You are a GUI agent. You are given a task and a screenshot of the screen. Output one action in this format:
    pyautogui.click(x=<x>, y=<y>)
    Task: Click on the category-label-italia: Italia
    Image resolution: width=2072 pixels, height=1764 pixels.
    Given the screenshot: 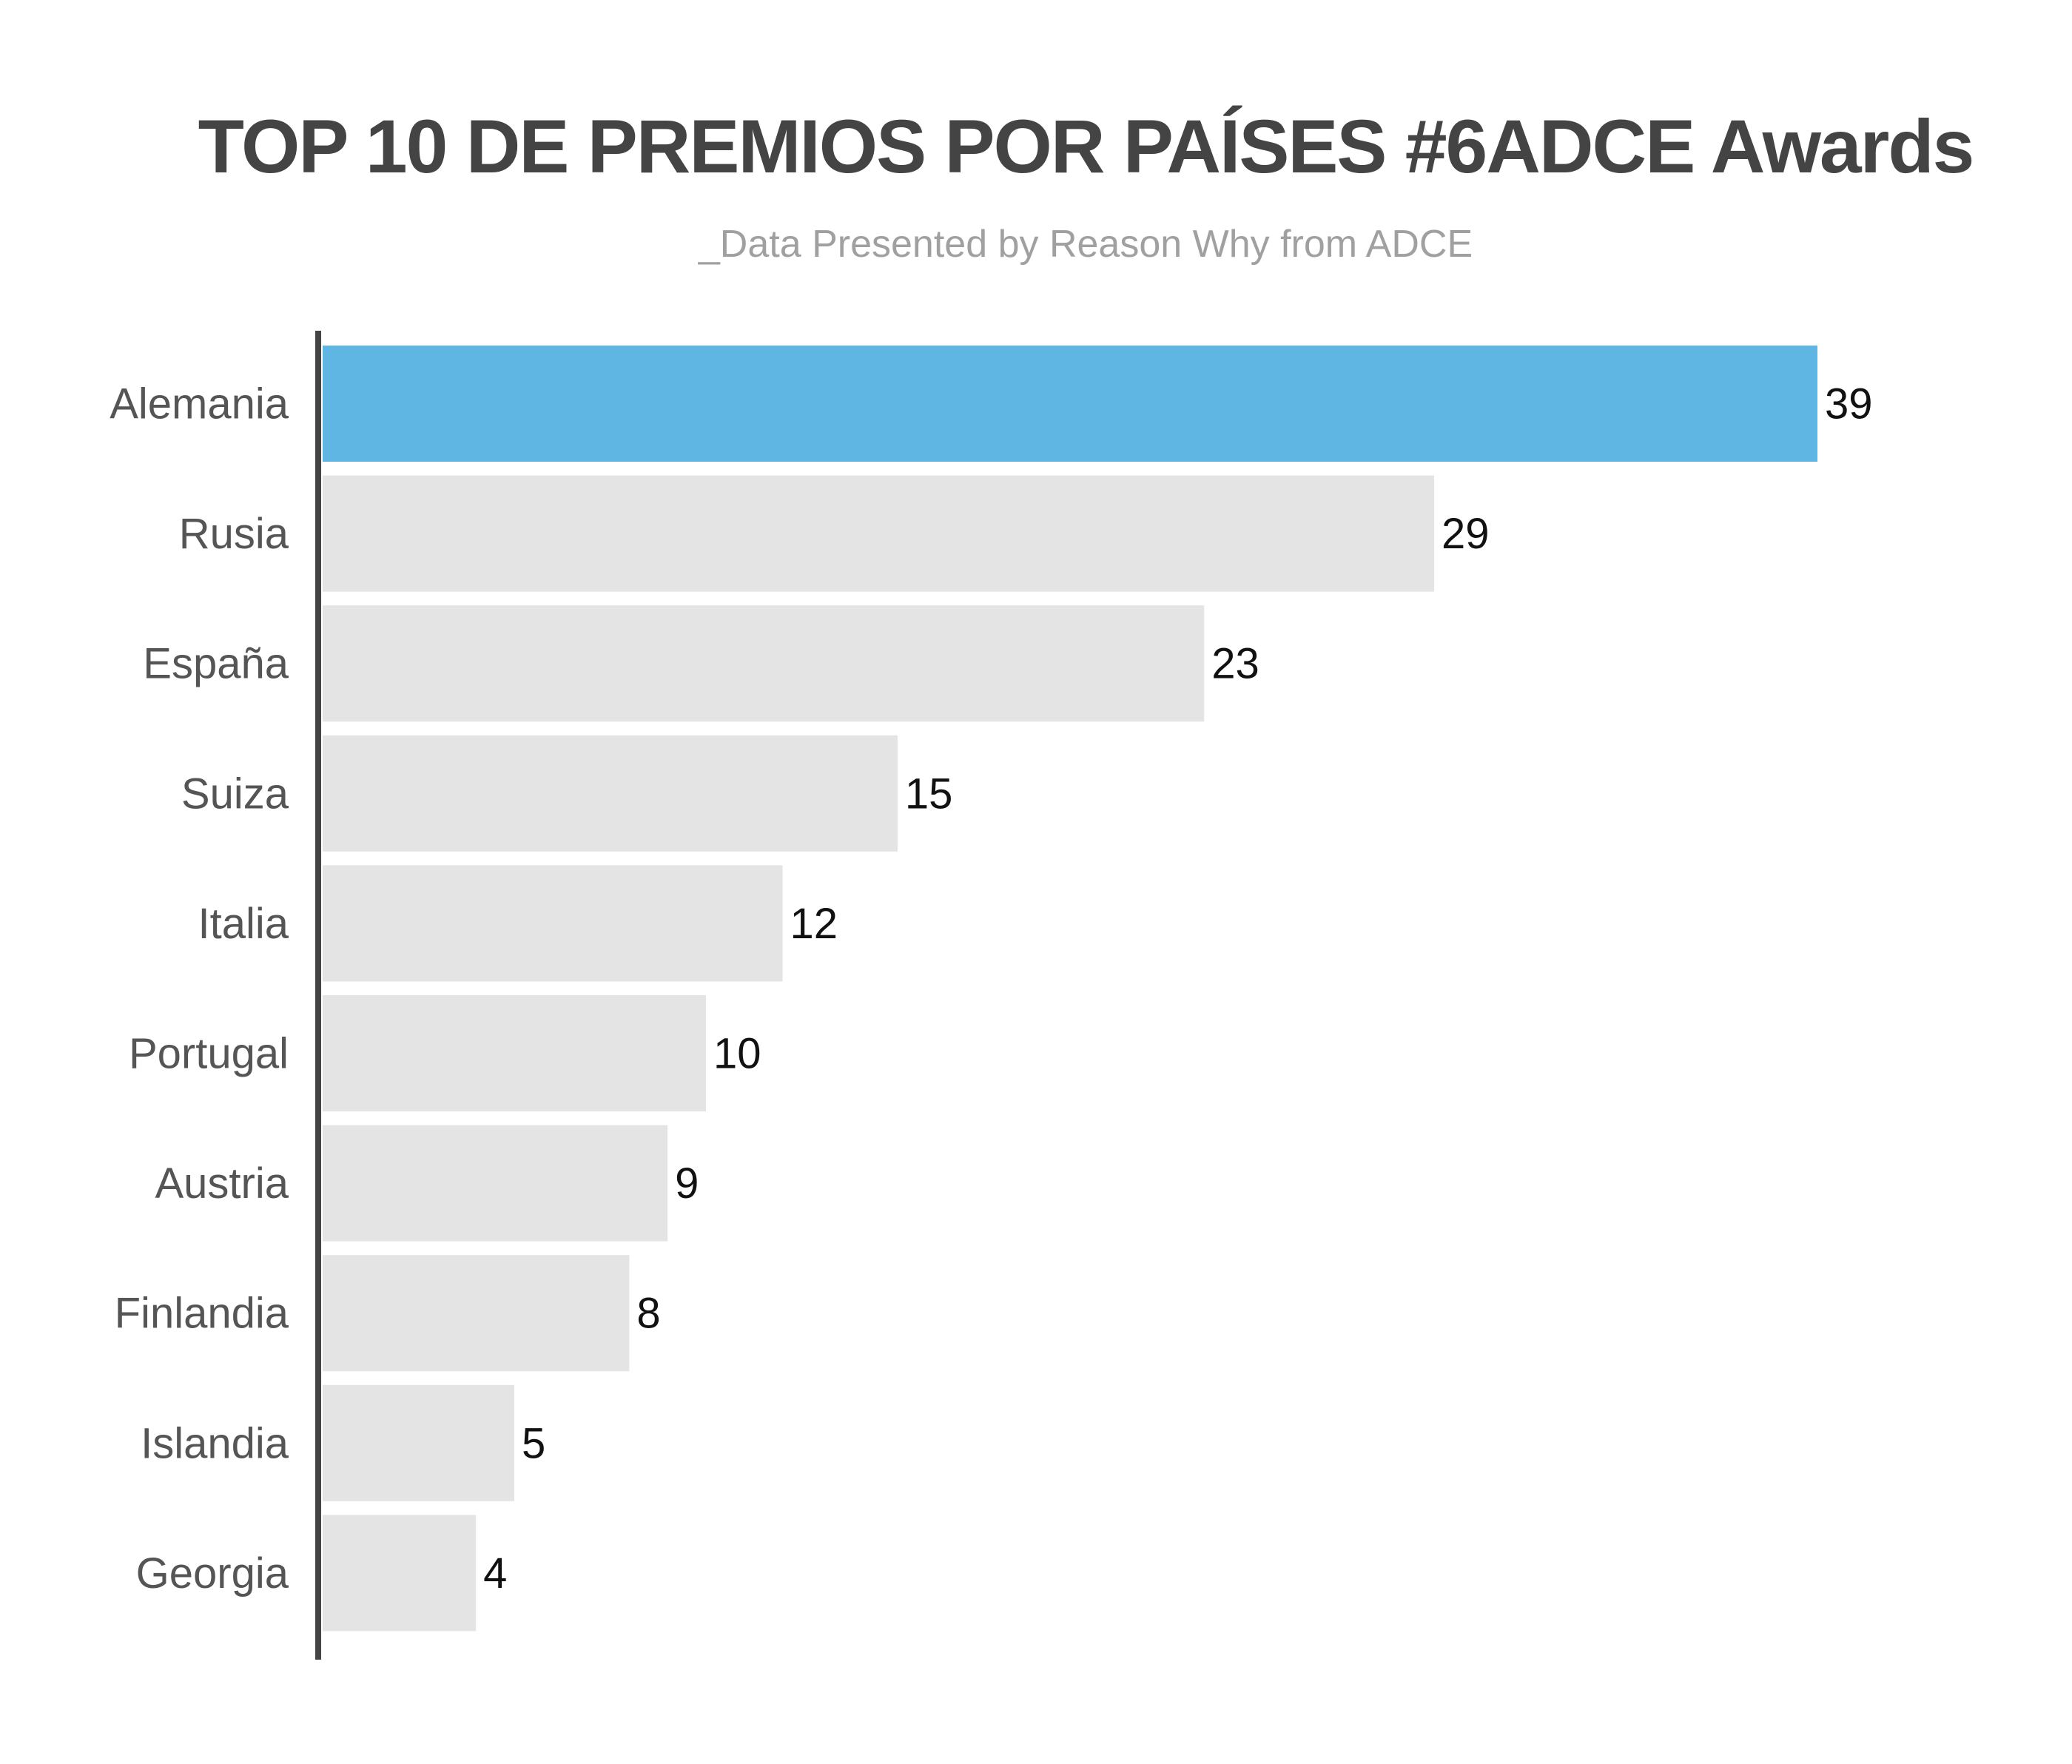 What is the action you would take?
    pyautogui.click(x=243, y=924)
    